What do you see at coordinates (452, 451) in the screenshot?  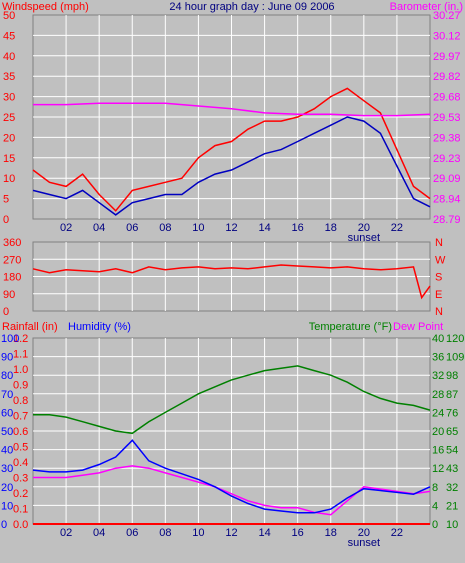 I see `temp-f-axis-tick-label: 54` at bounding box center [452, 451].